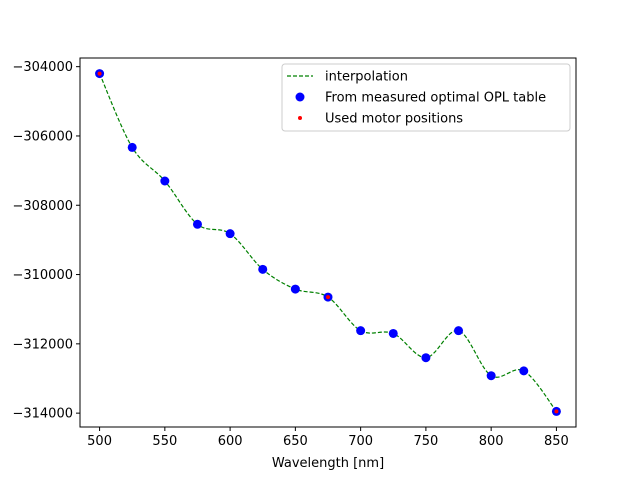  I want to click on x-tick-label: 550, so click(164, 441).